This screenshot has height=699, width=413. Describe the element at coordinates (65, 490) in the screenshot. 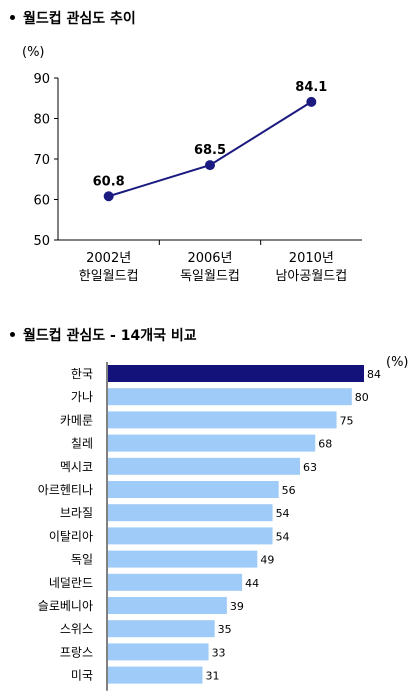

I see `compare-category-label: 아르헨티나` at that location.